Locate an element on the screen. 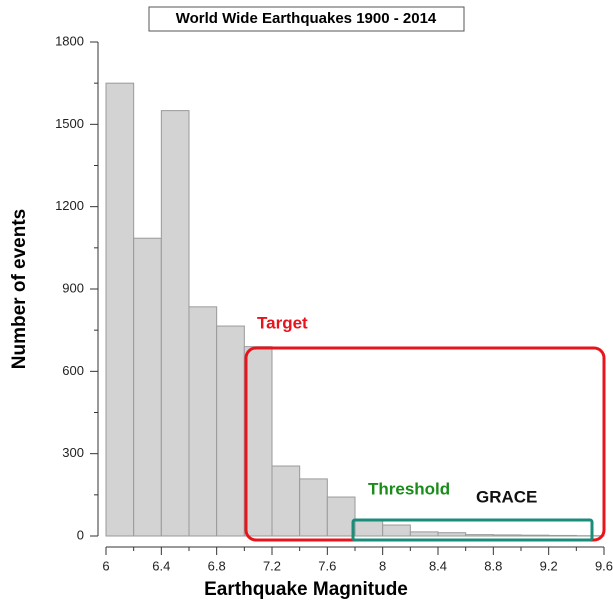 This screenshot has width=613, height=605. y-tick-label: 300 is located at coordinates (73, 452).